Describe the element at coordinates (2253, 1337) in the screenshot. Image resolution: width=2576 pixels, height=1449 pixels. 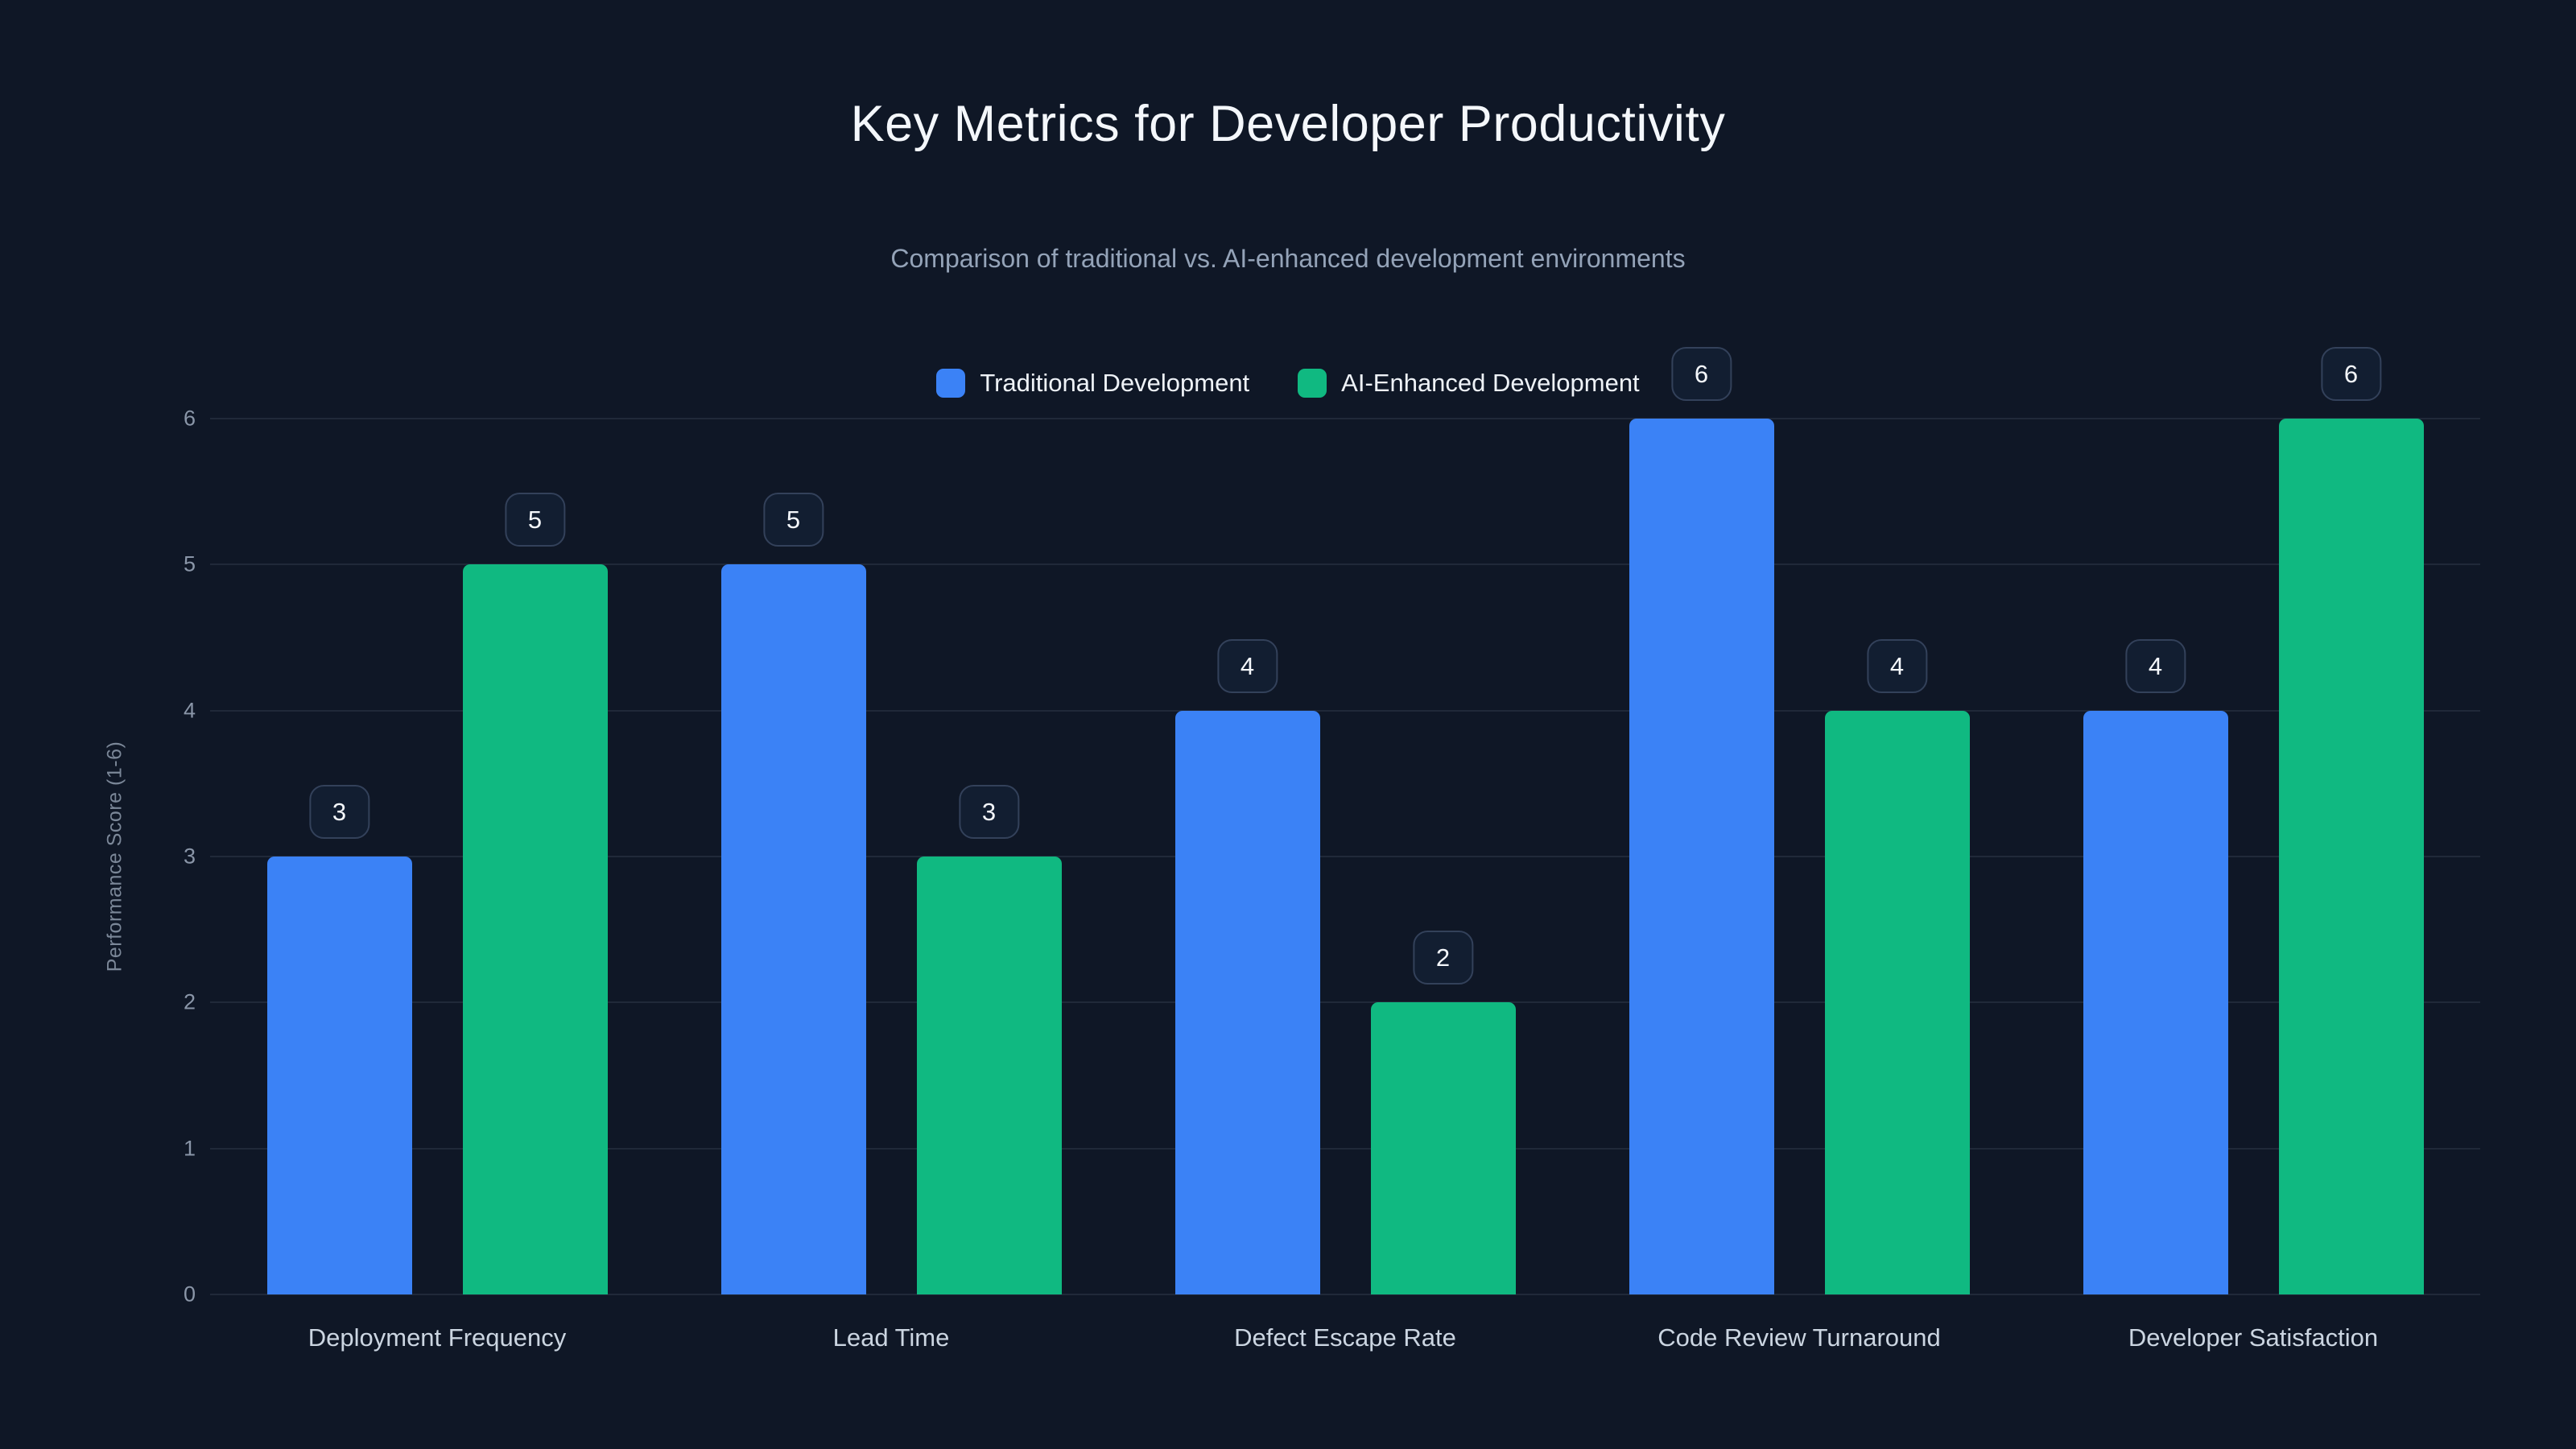
I see `x-tick-label: Developer Satisfaction` at that location.